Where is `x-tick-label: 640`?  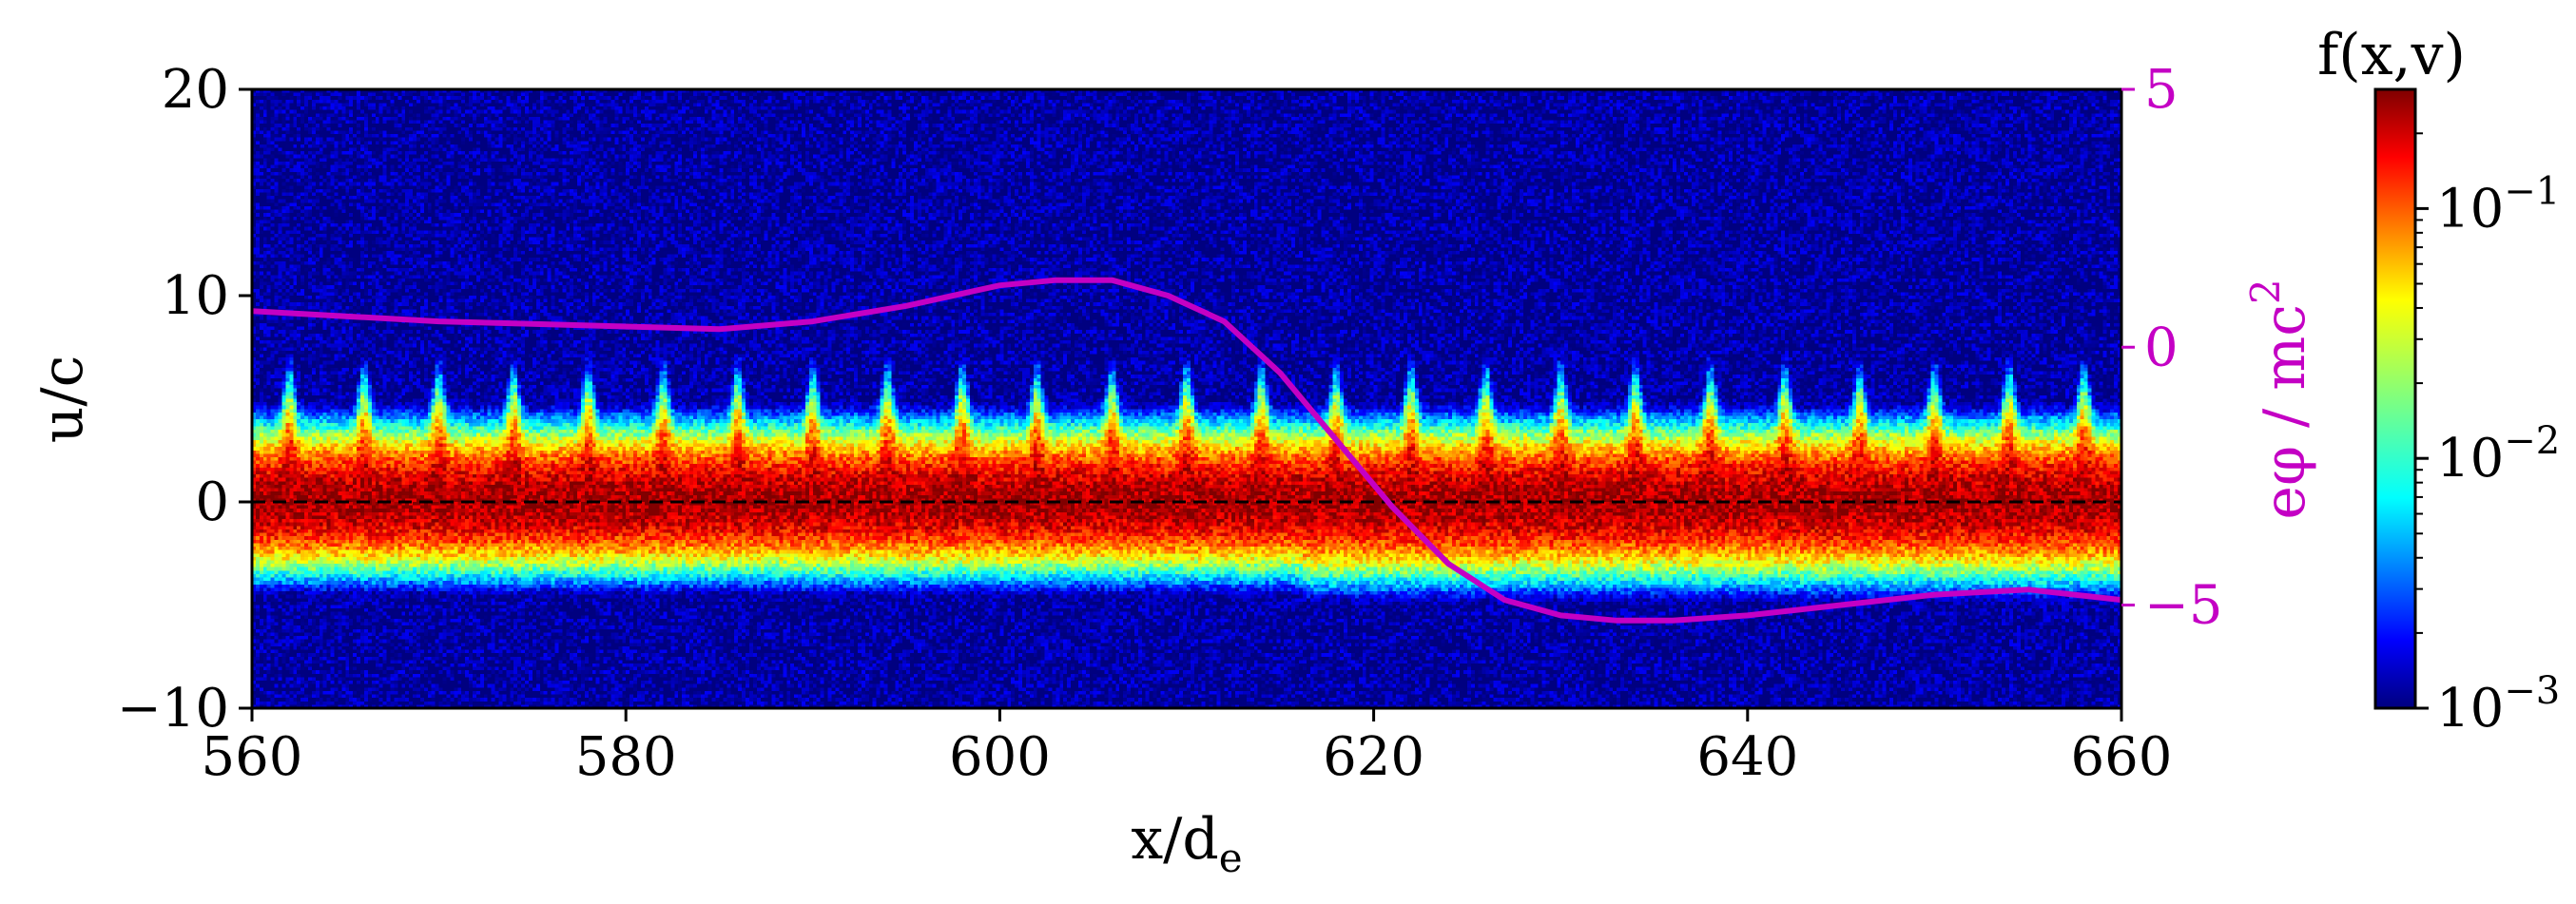
x-tick-label: 640 is located at coordinates (1747, 757).